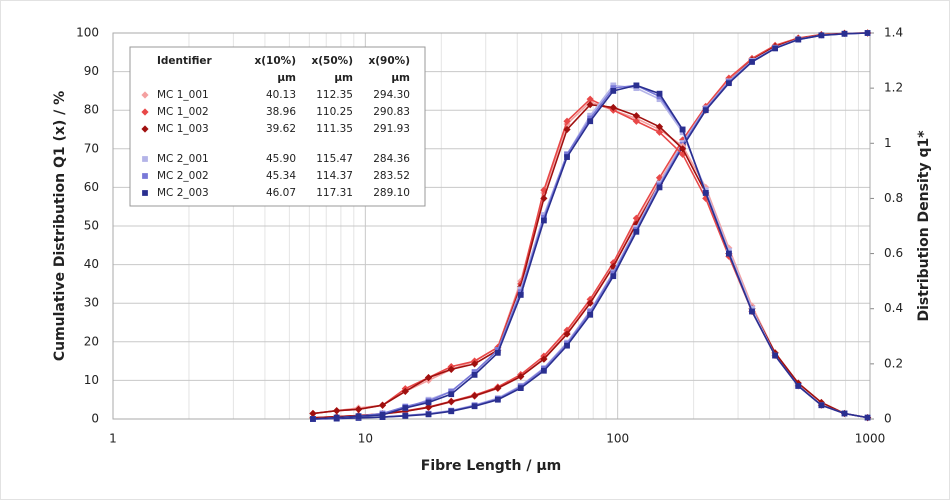  Describe the element at coordinates (617, 439) in the screenshot. I see `x-tick-label: 100` at that location.